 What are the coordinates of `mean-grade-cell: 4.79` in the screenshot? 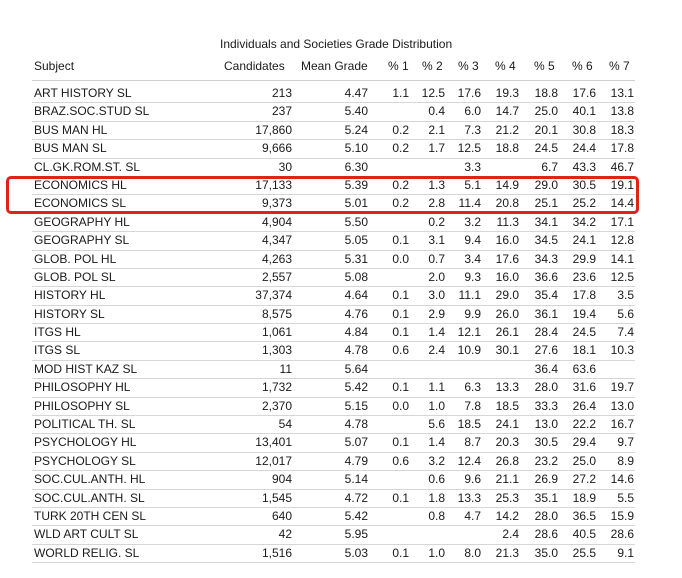 It's located at (356, 460).